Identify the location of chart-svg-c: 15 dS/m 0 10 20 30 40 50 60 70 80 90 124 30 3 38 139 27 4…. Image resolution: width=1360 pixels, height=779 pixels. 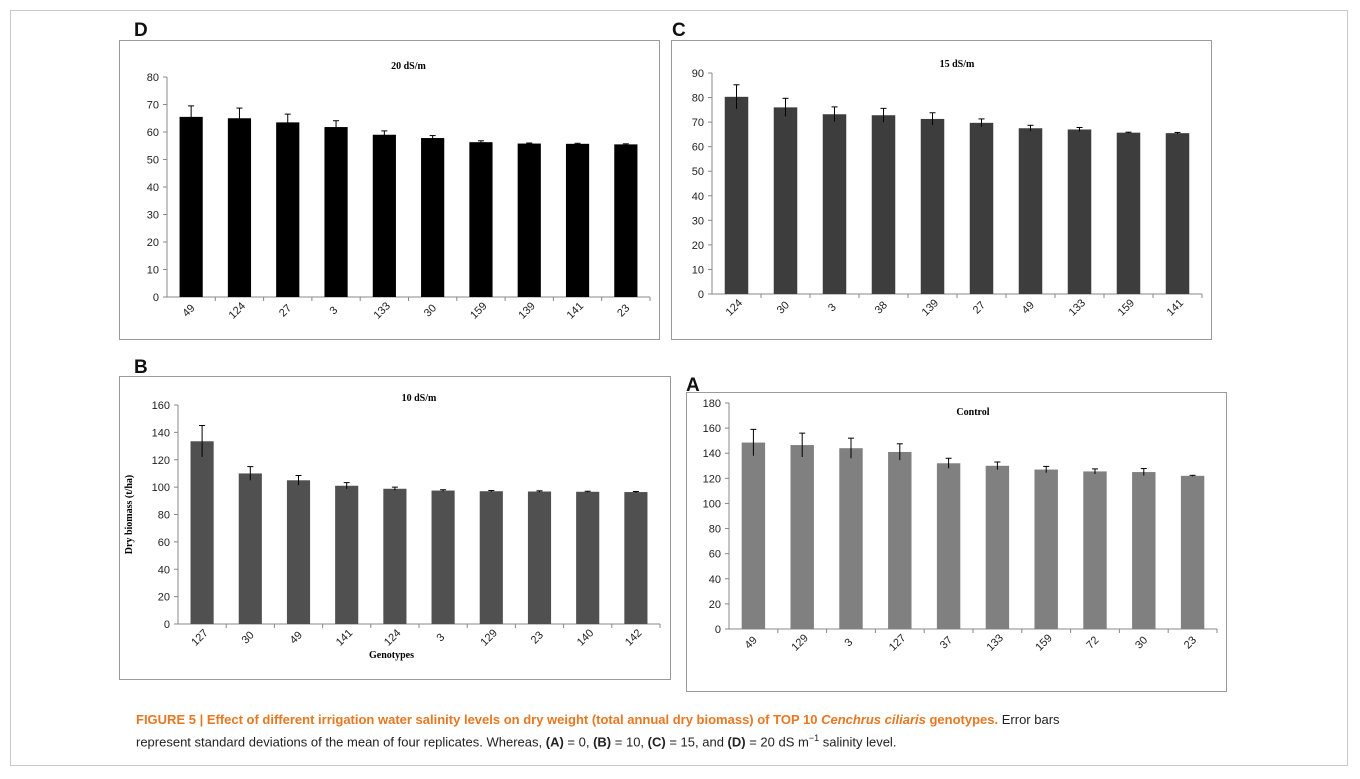
(947, 189).